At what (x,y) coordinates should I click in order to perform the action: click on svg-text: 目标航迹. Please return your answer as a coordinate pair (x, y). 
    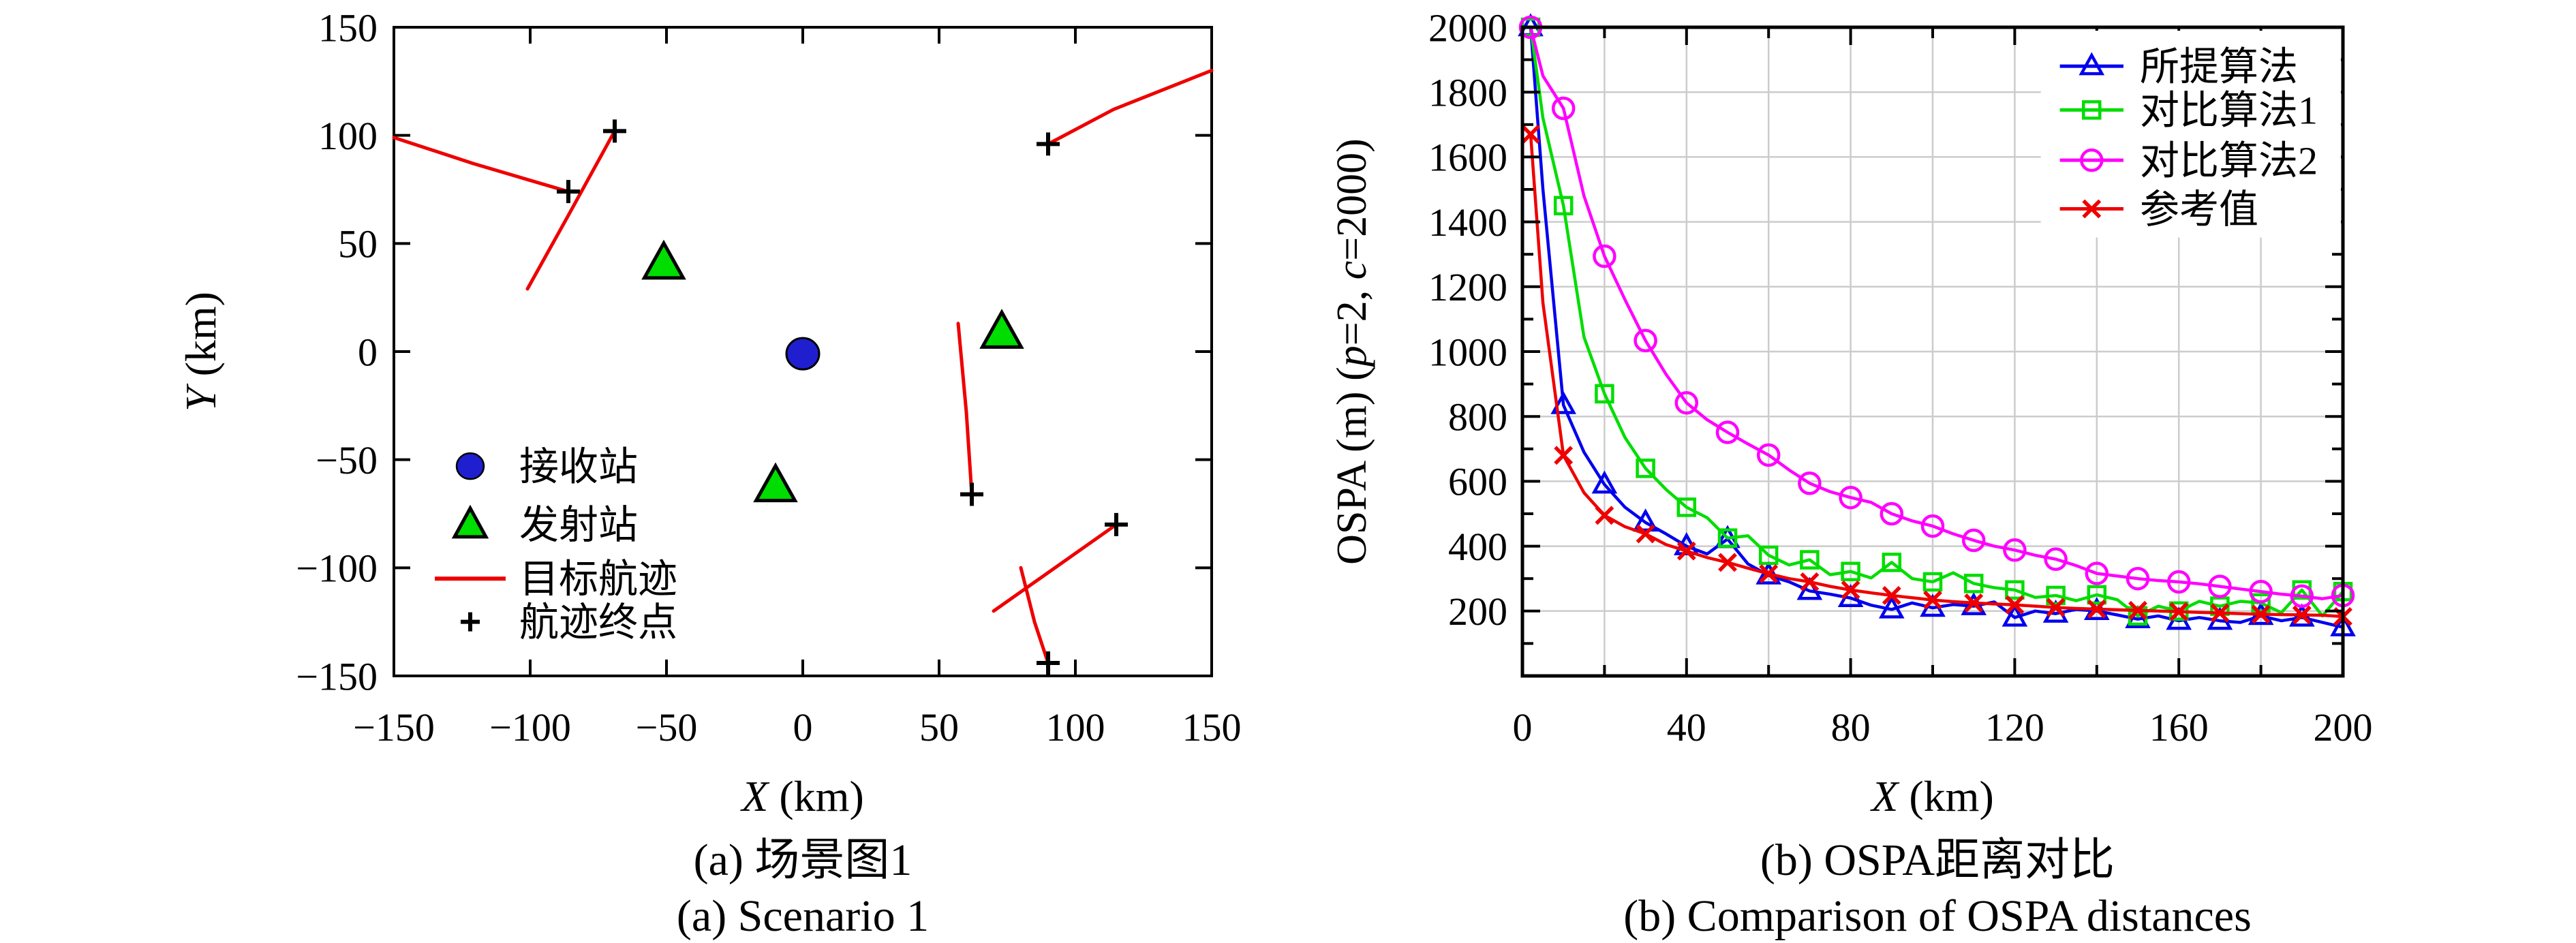
    Looking at the image, I should click on (598, 579).